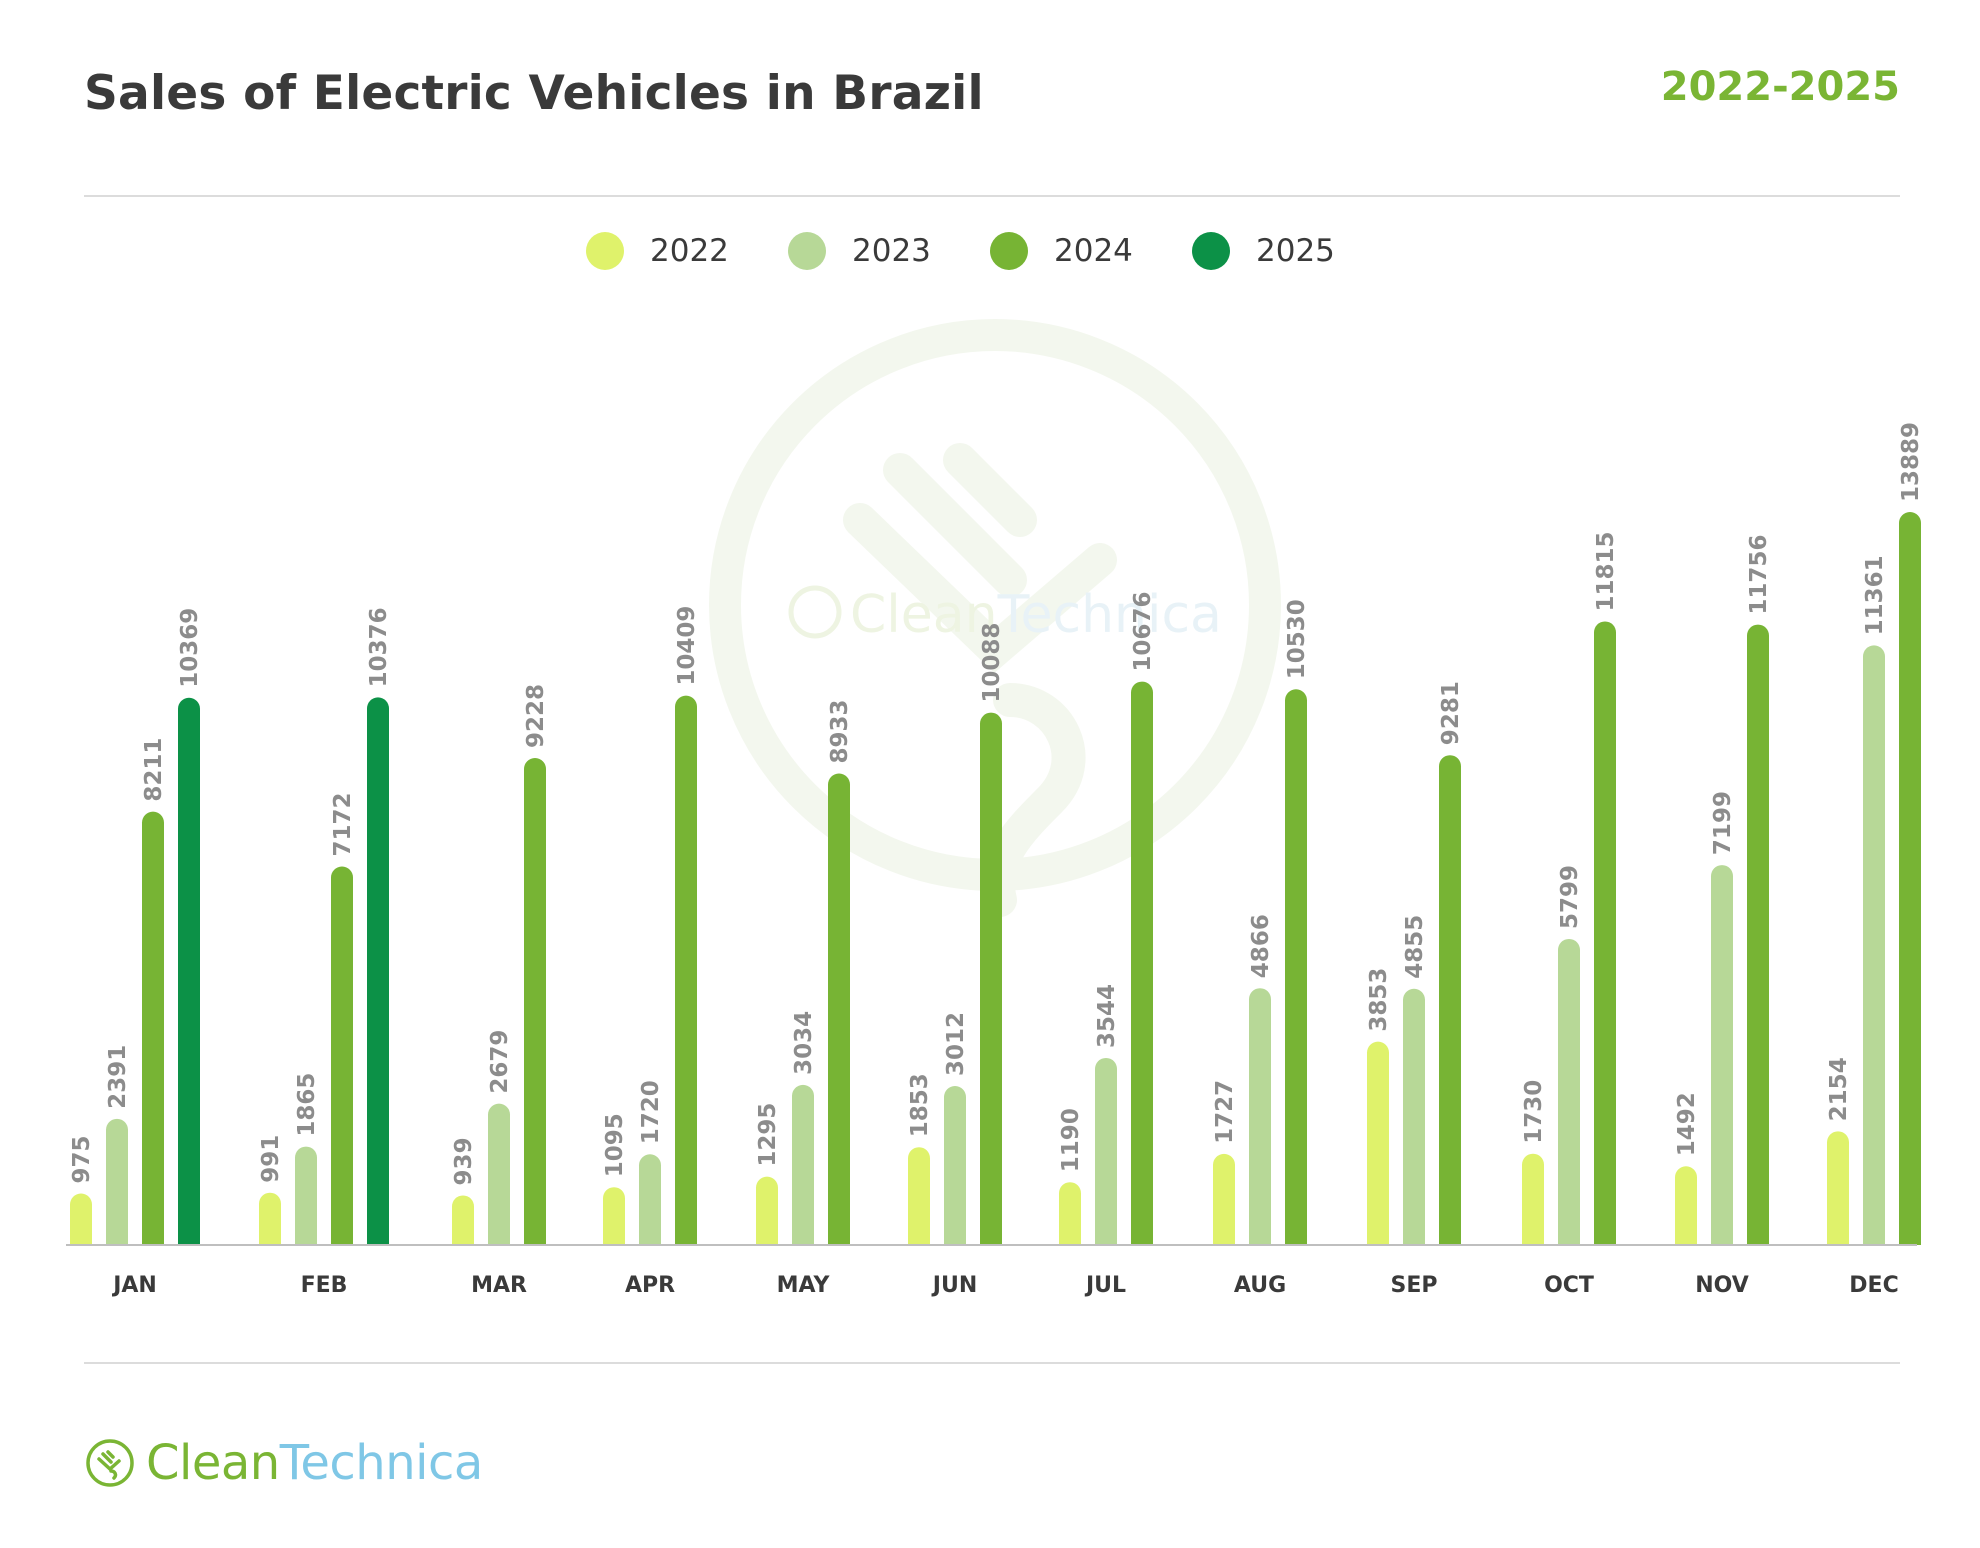 Image resolution: width=1980 pixels, height=1548 pixels. I want to click on x-tick-label-aug: AUG, so click(1260, 1285).